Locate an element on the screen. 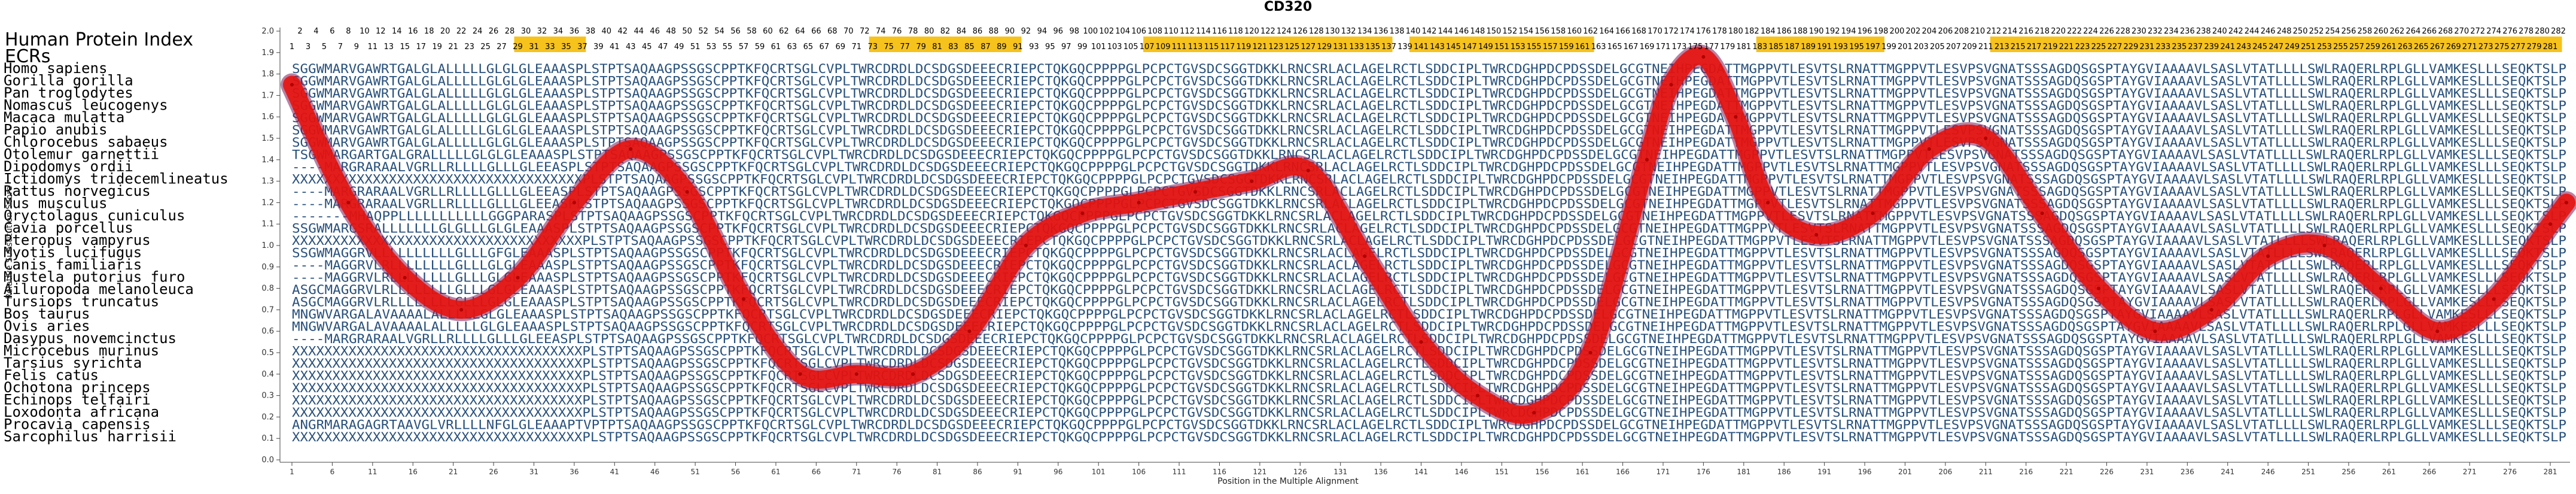 The image size is (2576, 494). protein-index-top: 202 is located at coordinates (1913, 31).